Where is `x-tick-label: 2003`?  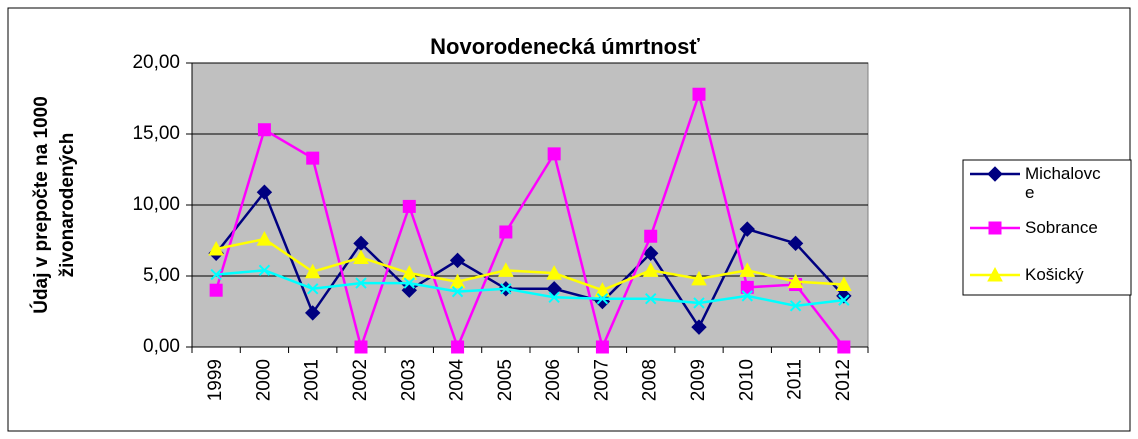
x-tick-label: 2003 is located at coordinates (408, 380).